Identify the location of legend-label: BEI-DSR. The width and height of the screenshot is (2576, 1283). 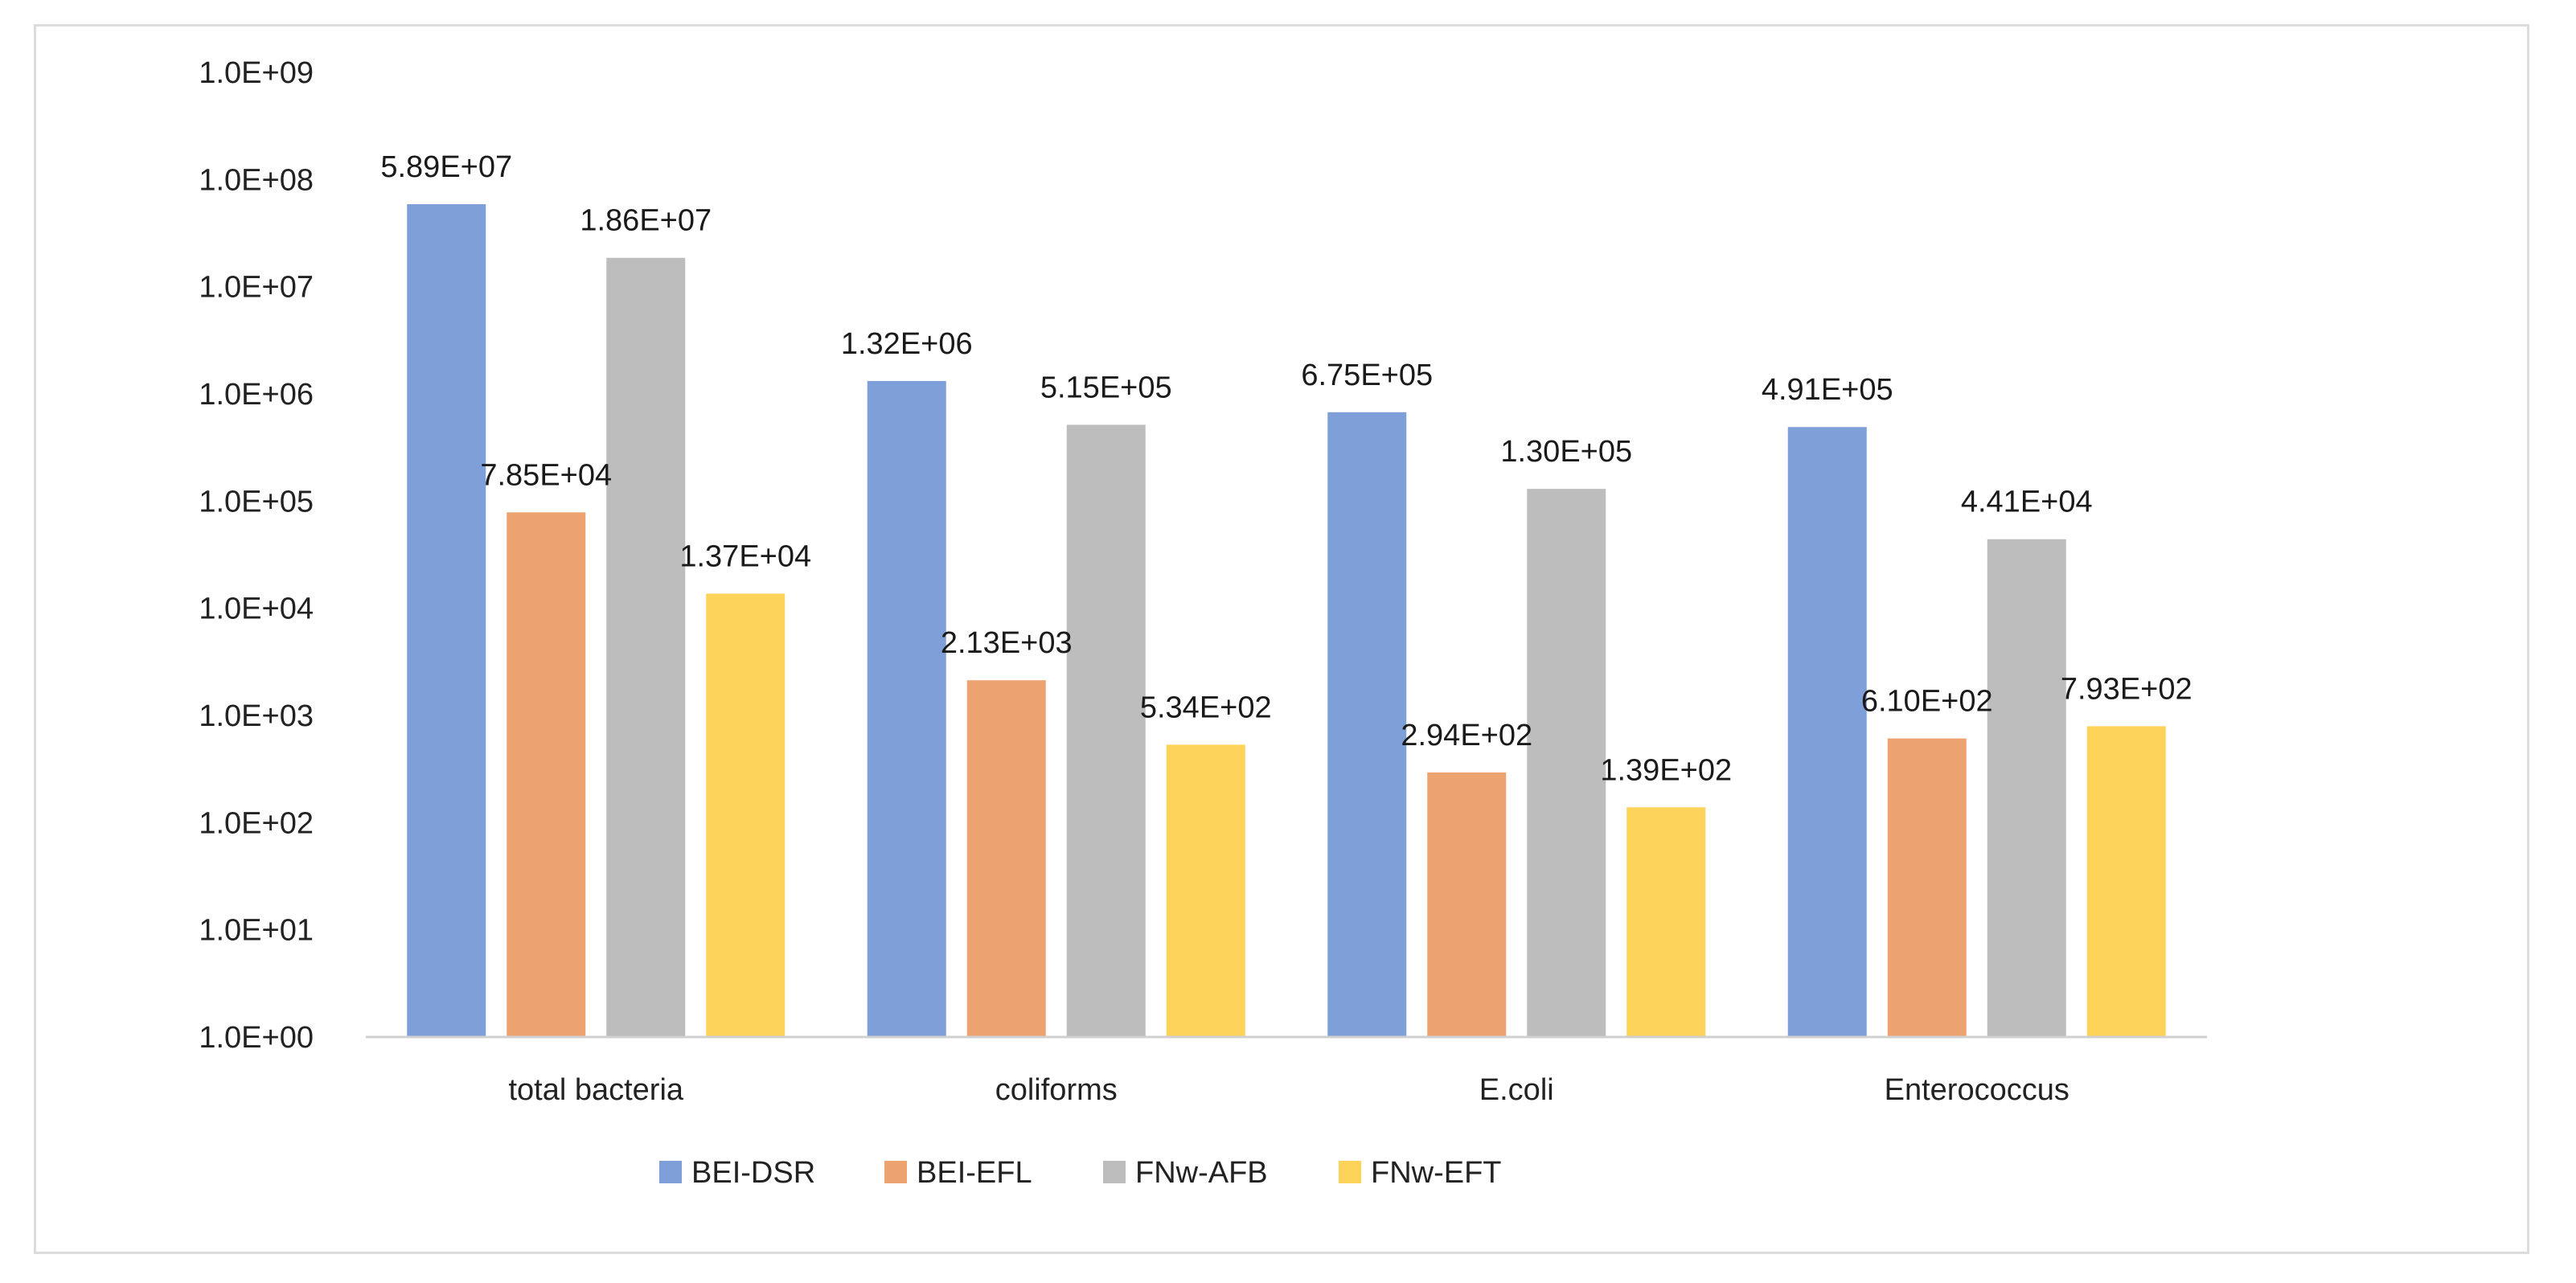
(753, 1173).